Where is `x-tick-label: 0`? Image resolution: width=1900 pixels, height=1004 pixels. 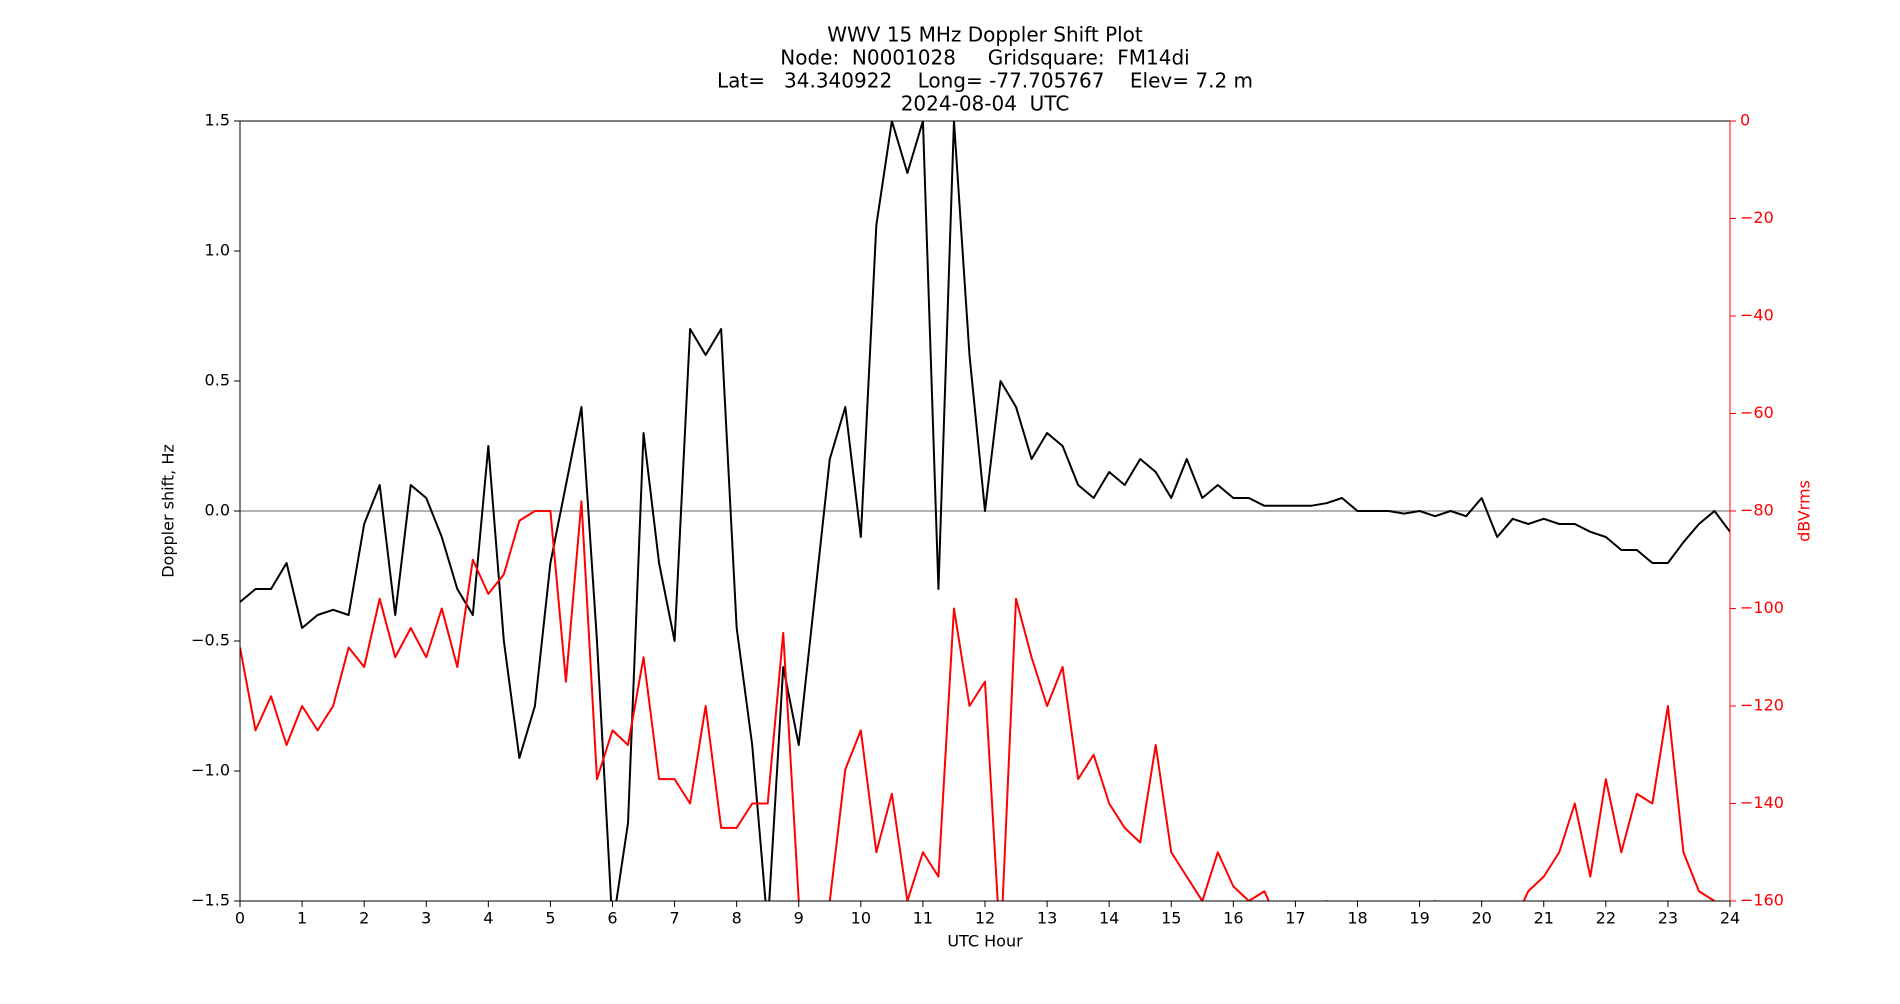
x-tick-label: 0 is located at coordinates (240, 918).